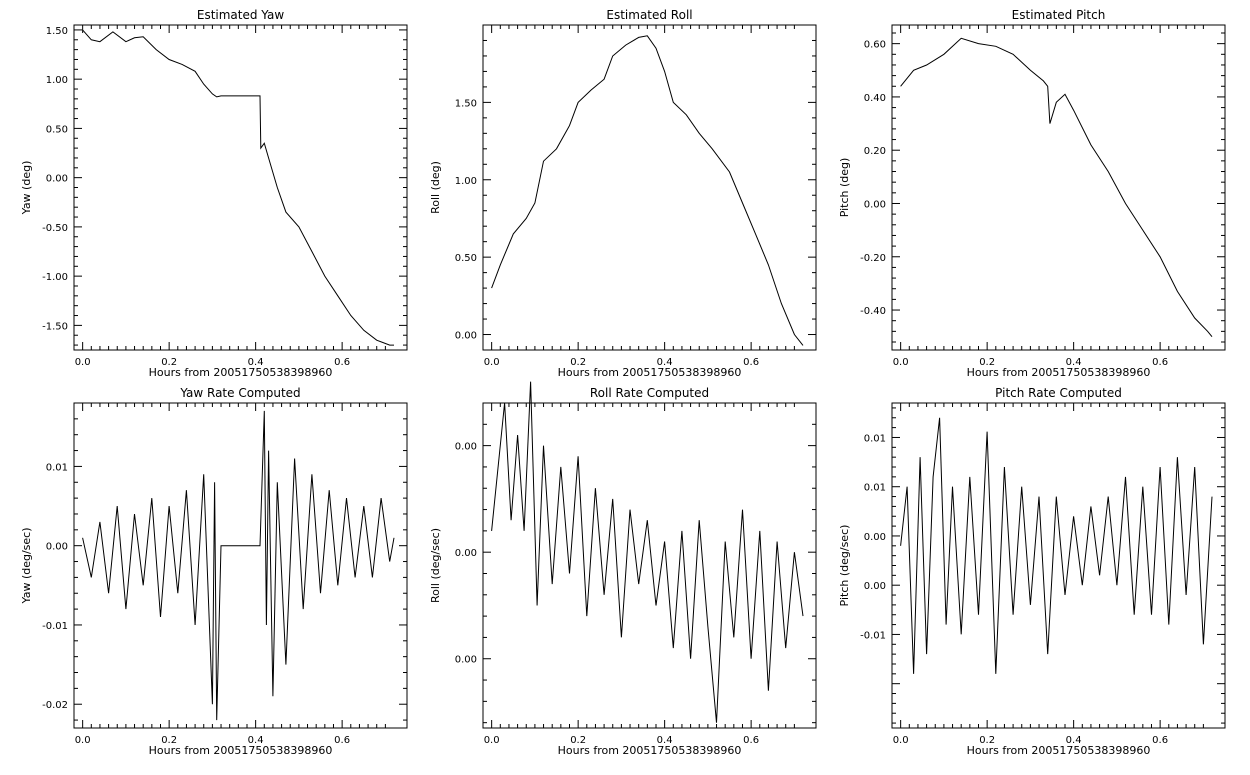 The height and width of the screenshot is (775, 1250). What do you see at coordinates (649, 15) in the screenshot?
I see `chart-title: Estimated Roll` at bounding box center [649, 15].